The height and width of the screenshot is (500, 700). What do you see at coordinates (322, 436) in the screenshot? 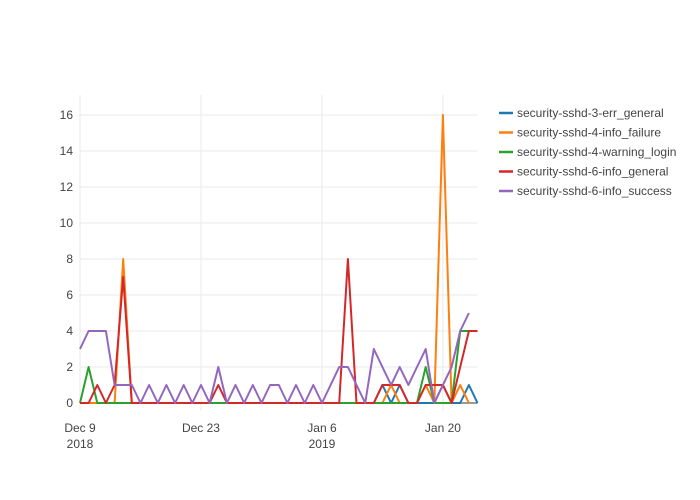
I see `x-tick-label: Jan 6 2019` at bounding box center [322, 436].